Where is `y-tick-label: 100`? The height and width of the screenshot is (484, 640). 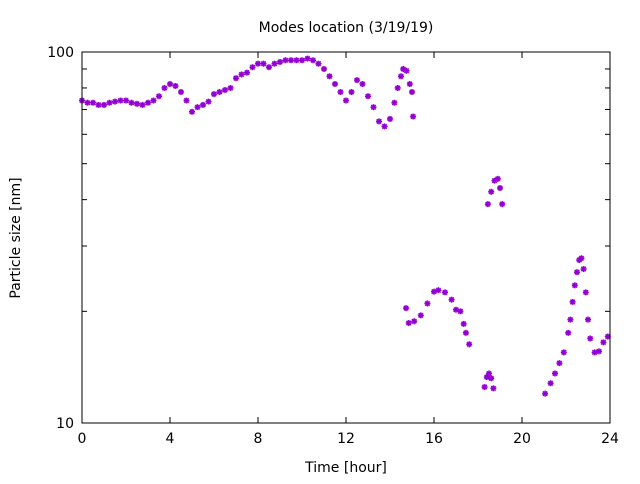 y-tick-label: 100 is located at coordinates (60, 53).